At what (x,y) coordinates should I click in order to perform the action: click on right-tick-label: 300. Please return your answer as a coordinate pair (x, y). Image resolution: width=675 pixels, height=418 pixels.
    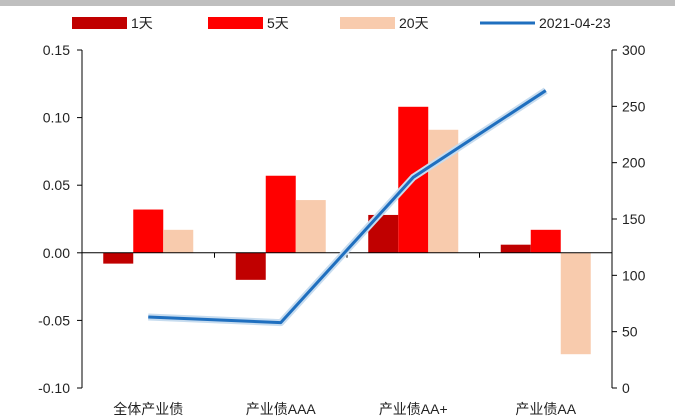
    Looking at the image, I should click on (634, 50).